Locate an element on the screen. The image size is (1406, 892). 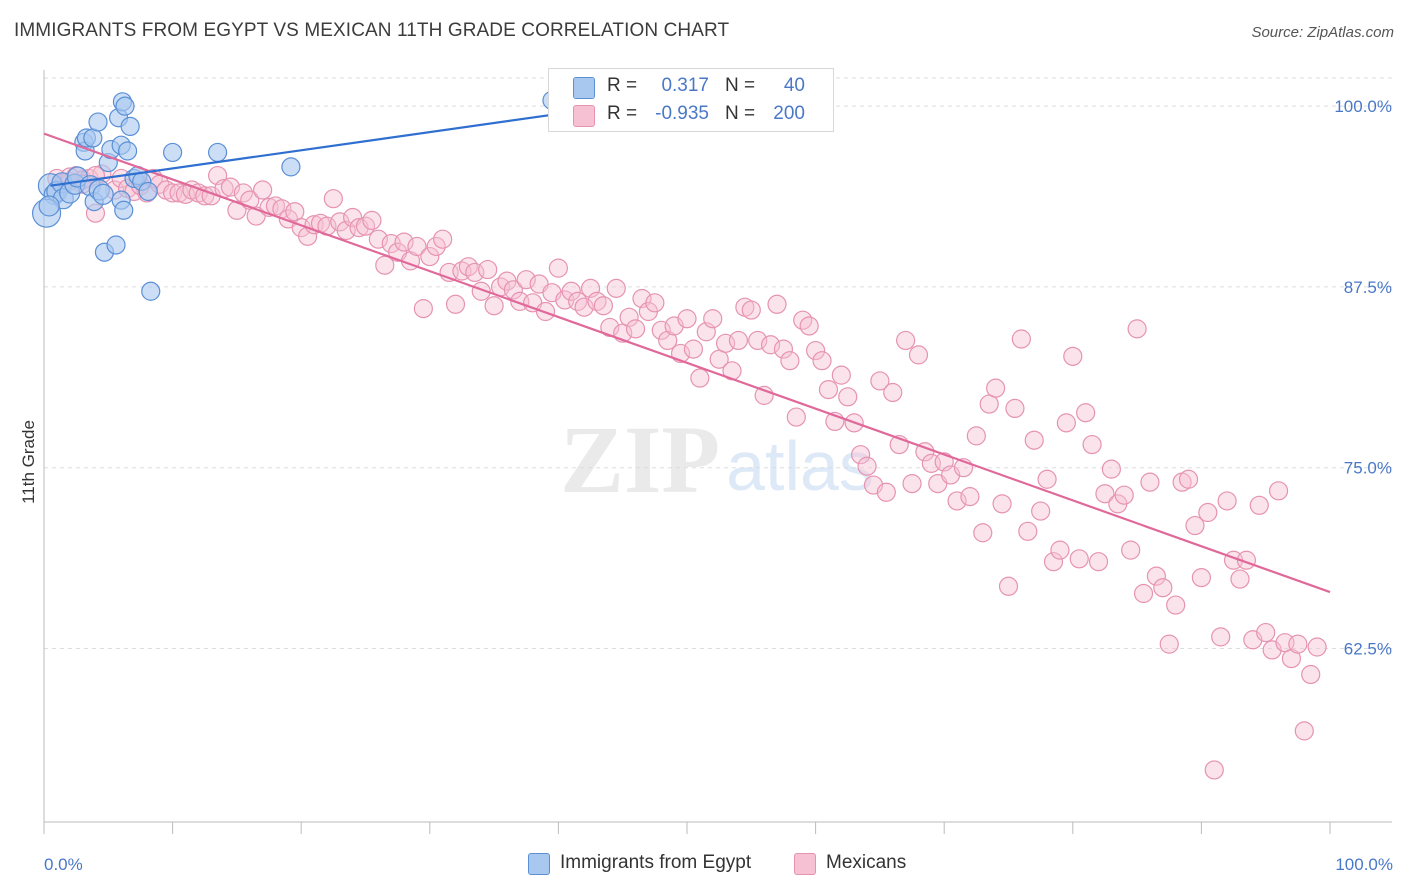
legend-mexicans-swatch is located at coordinates (805, 864).